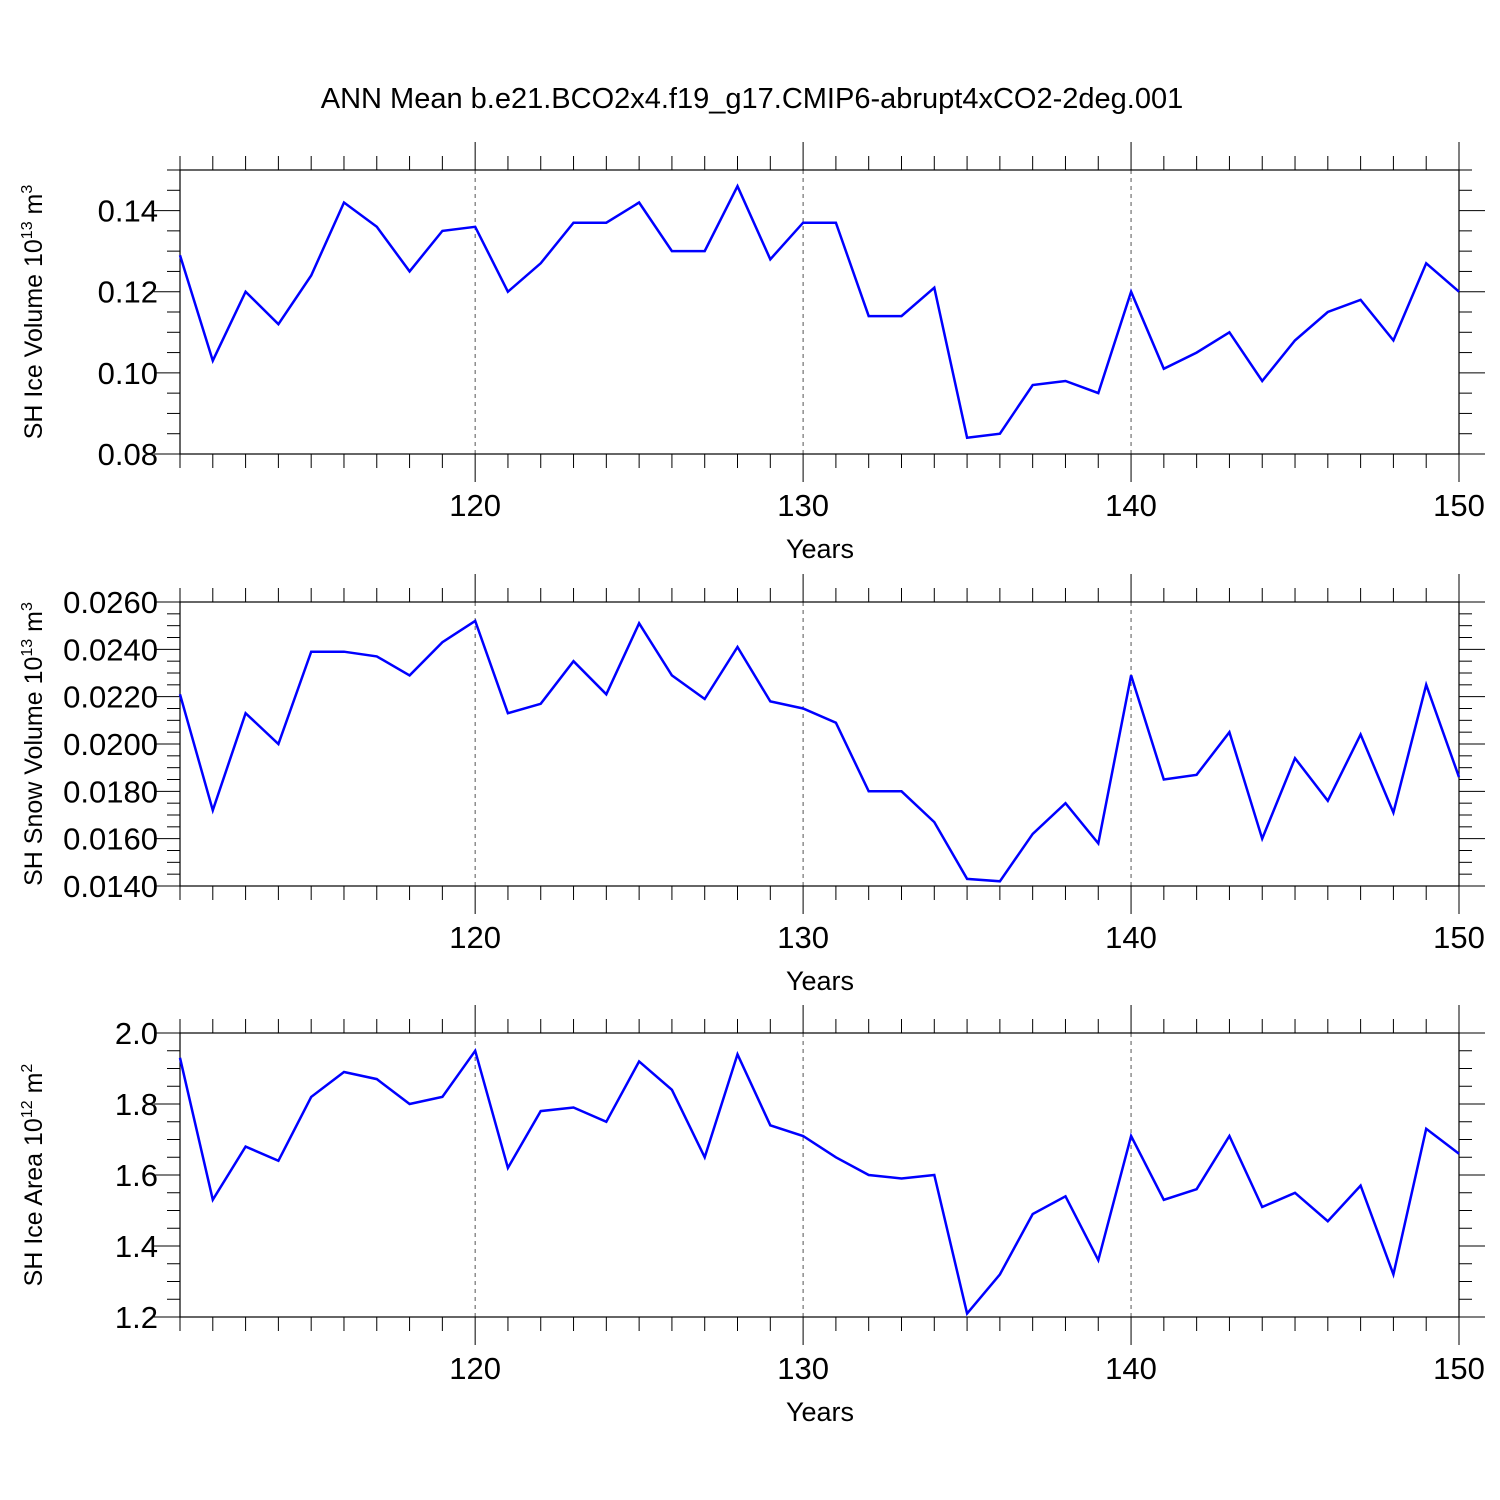 The height and width of the screenshot is (1500, 1500). What do you see at coordinates (136, 1104) in the screenshot?
I see `y-tick-label: 1.8` at bounding box center [136, 1104].